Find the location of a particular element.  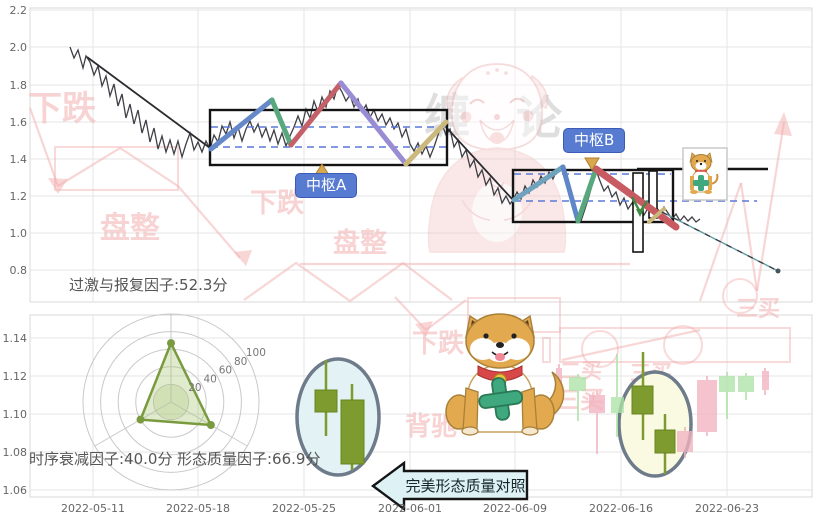

arrow-label-text: 完美形态质量对照 is located at coordinates (465, 486).